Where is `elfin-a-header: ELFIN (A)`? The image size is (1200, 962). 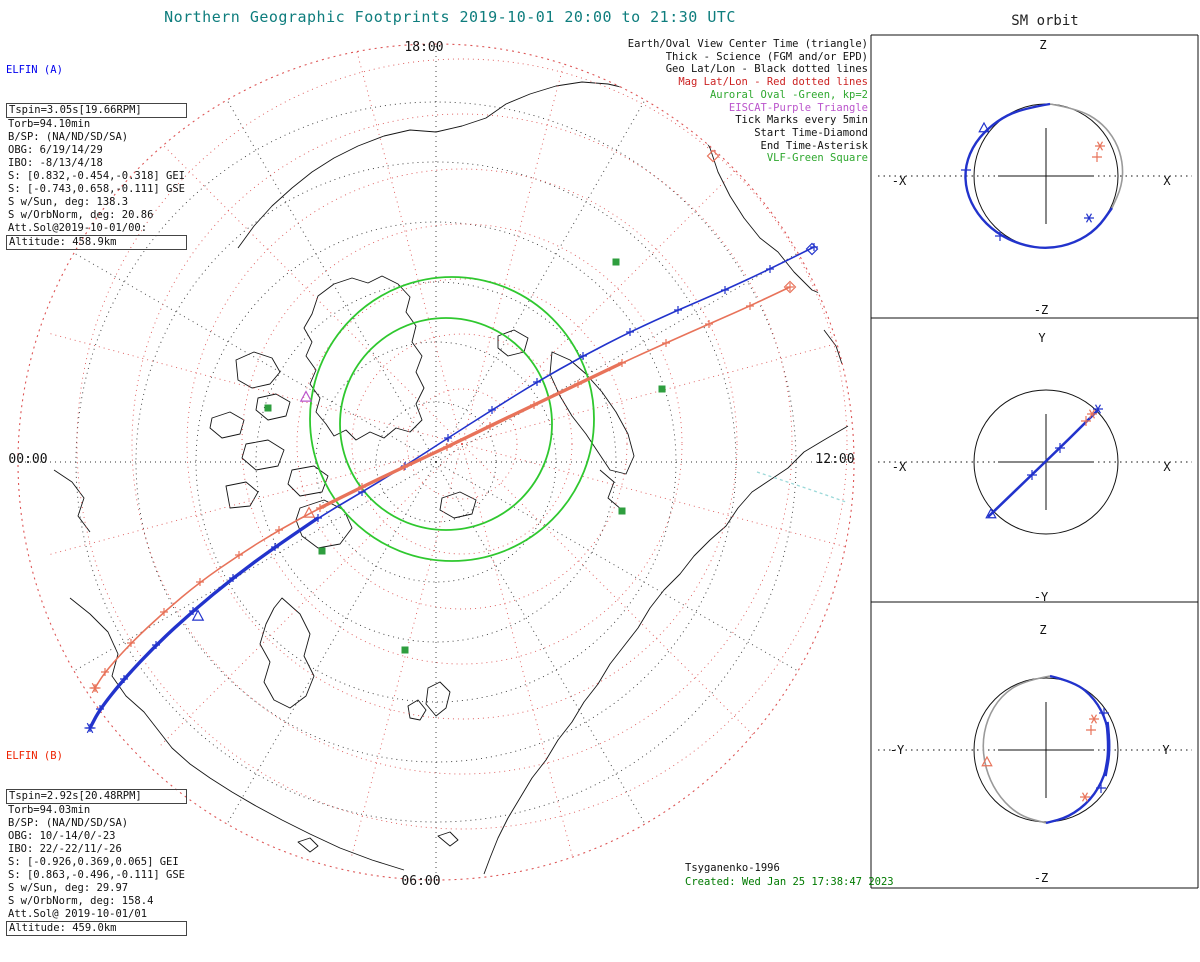 elfin-a-header: ELFIN (A) is located at coordinates (34, 70).